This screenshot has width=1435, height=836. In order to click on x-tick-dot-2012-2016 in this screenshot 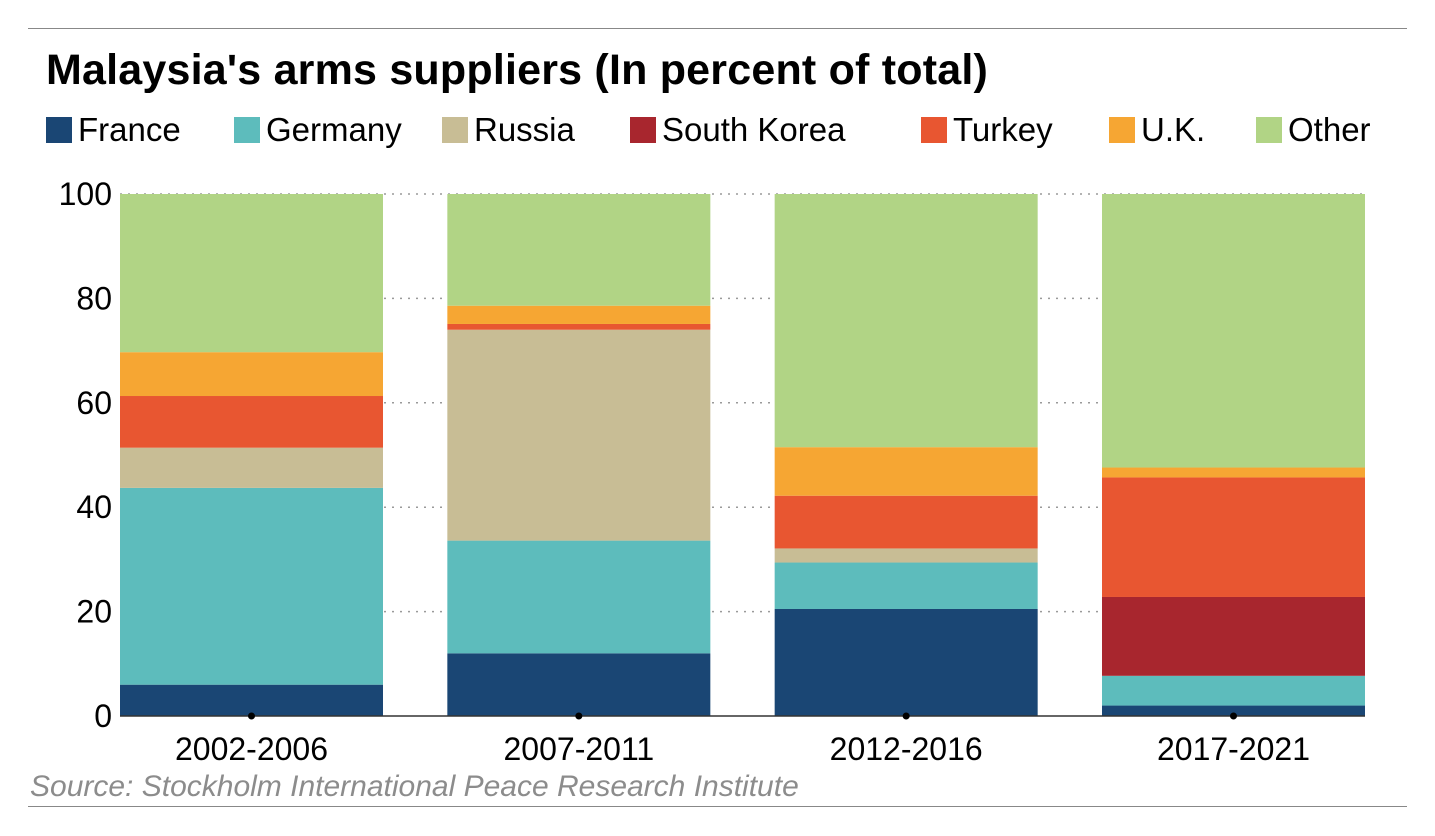, I will do `click(906, 716)`.